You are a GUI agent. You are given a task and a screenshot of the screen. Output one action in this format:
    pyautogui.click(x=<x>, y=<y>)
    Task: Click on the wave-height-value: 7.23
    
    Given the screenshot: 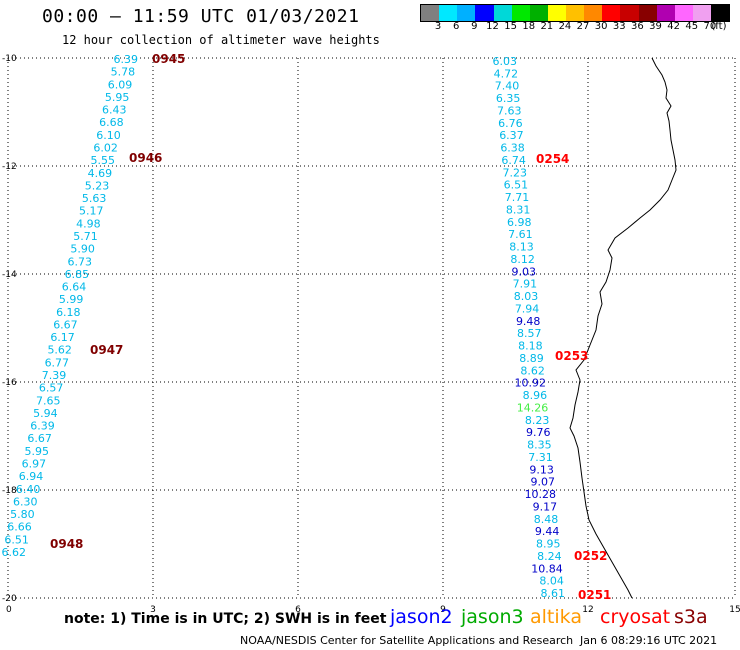 What is the action you would take?
    pyautogui.click(x=515, y=172)
    